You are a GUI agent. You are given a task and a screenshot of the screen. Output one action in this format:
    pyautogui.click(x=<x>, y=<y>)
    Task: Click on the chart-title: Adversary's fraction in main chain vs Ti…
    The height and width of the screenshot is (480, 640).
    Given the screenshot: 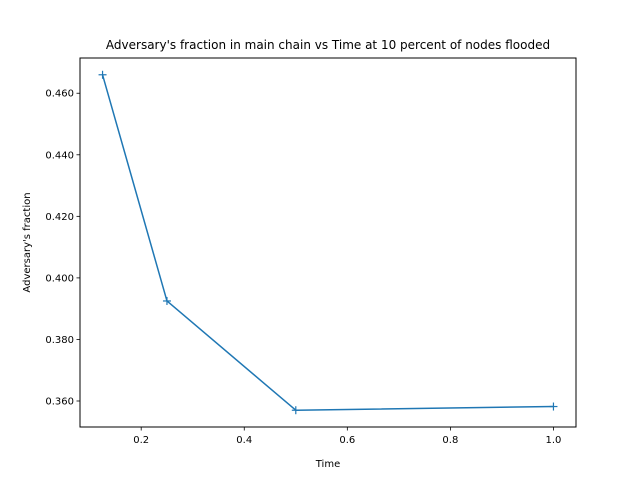 What is the action you would take?
    pyautogui.click(x=328, y=45)
    